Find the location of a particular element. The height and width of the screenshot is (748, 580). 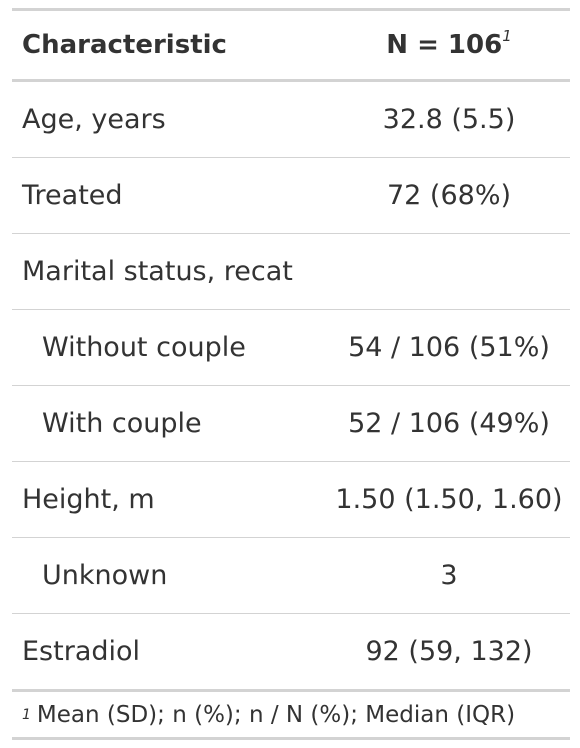

row-label: Unknown is located at coordinates (105, 575).